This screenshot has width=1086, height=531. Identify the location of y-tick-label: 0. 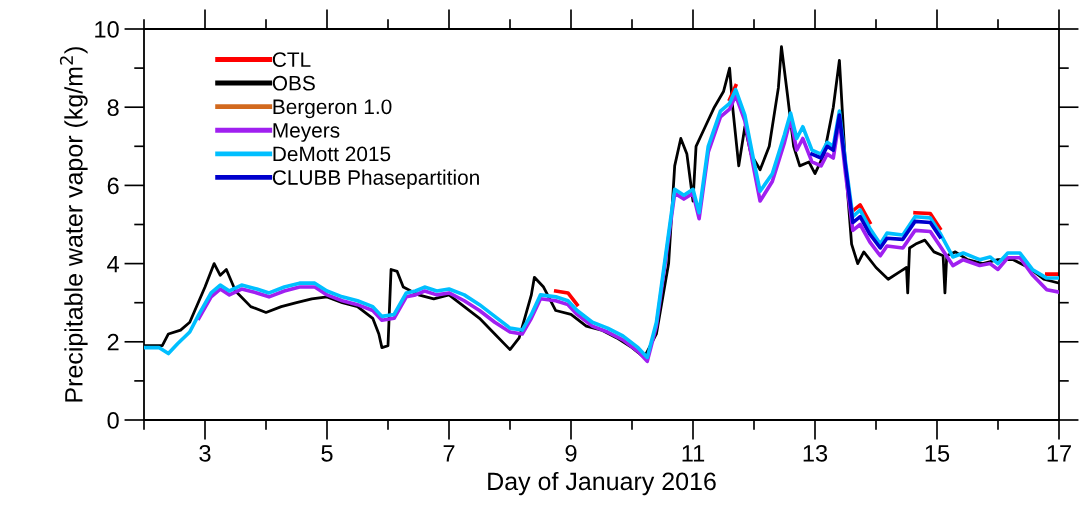
(113, 420).